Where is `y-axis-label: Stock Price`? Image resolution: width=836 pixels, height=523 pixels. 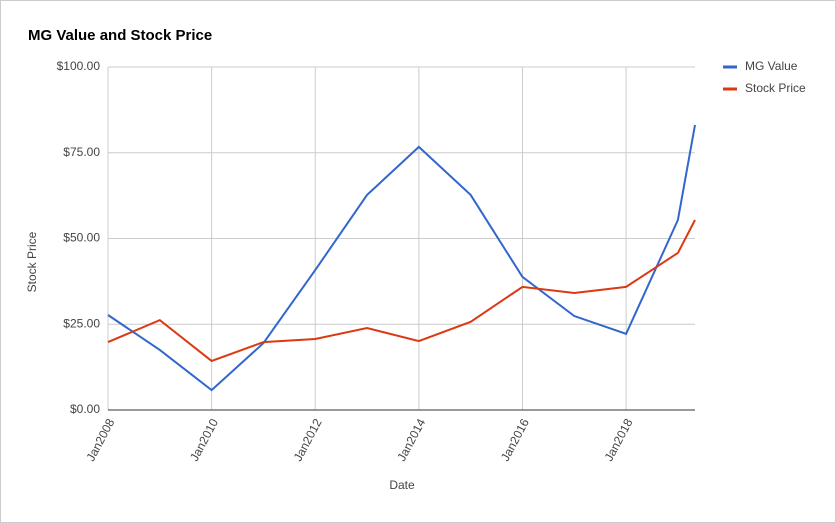 y-axis-label: Stock Price is located at coordinates (32, 261).